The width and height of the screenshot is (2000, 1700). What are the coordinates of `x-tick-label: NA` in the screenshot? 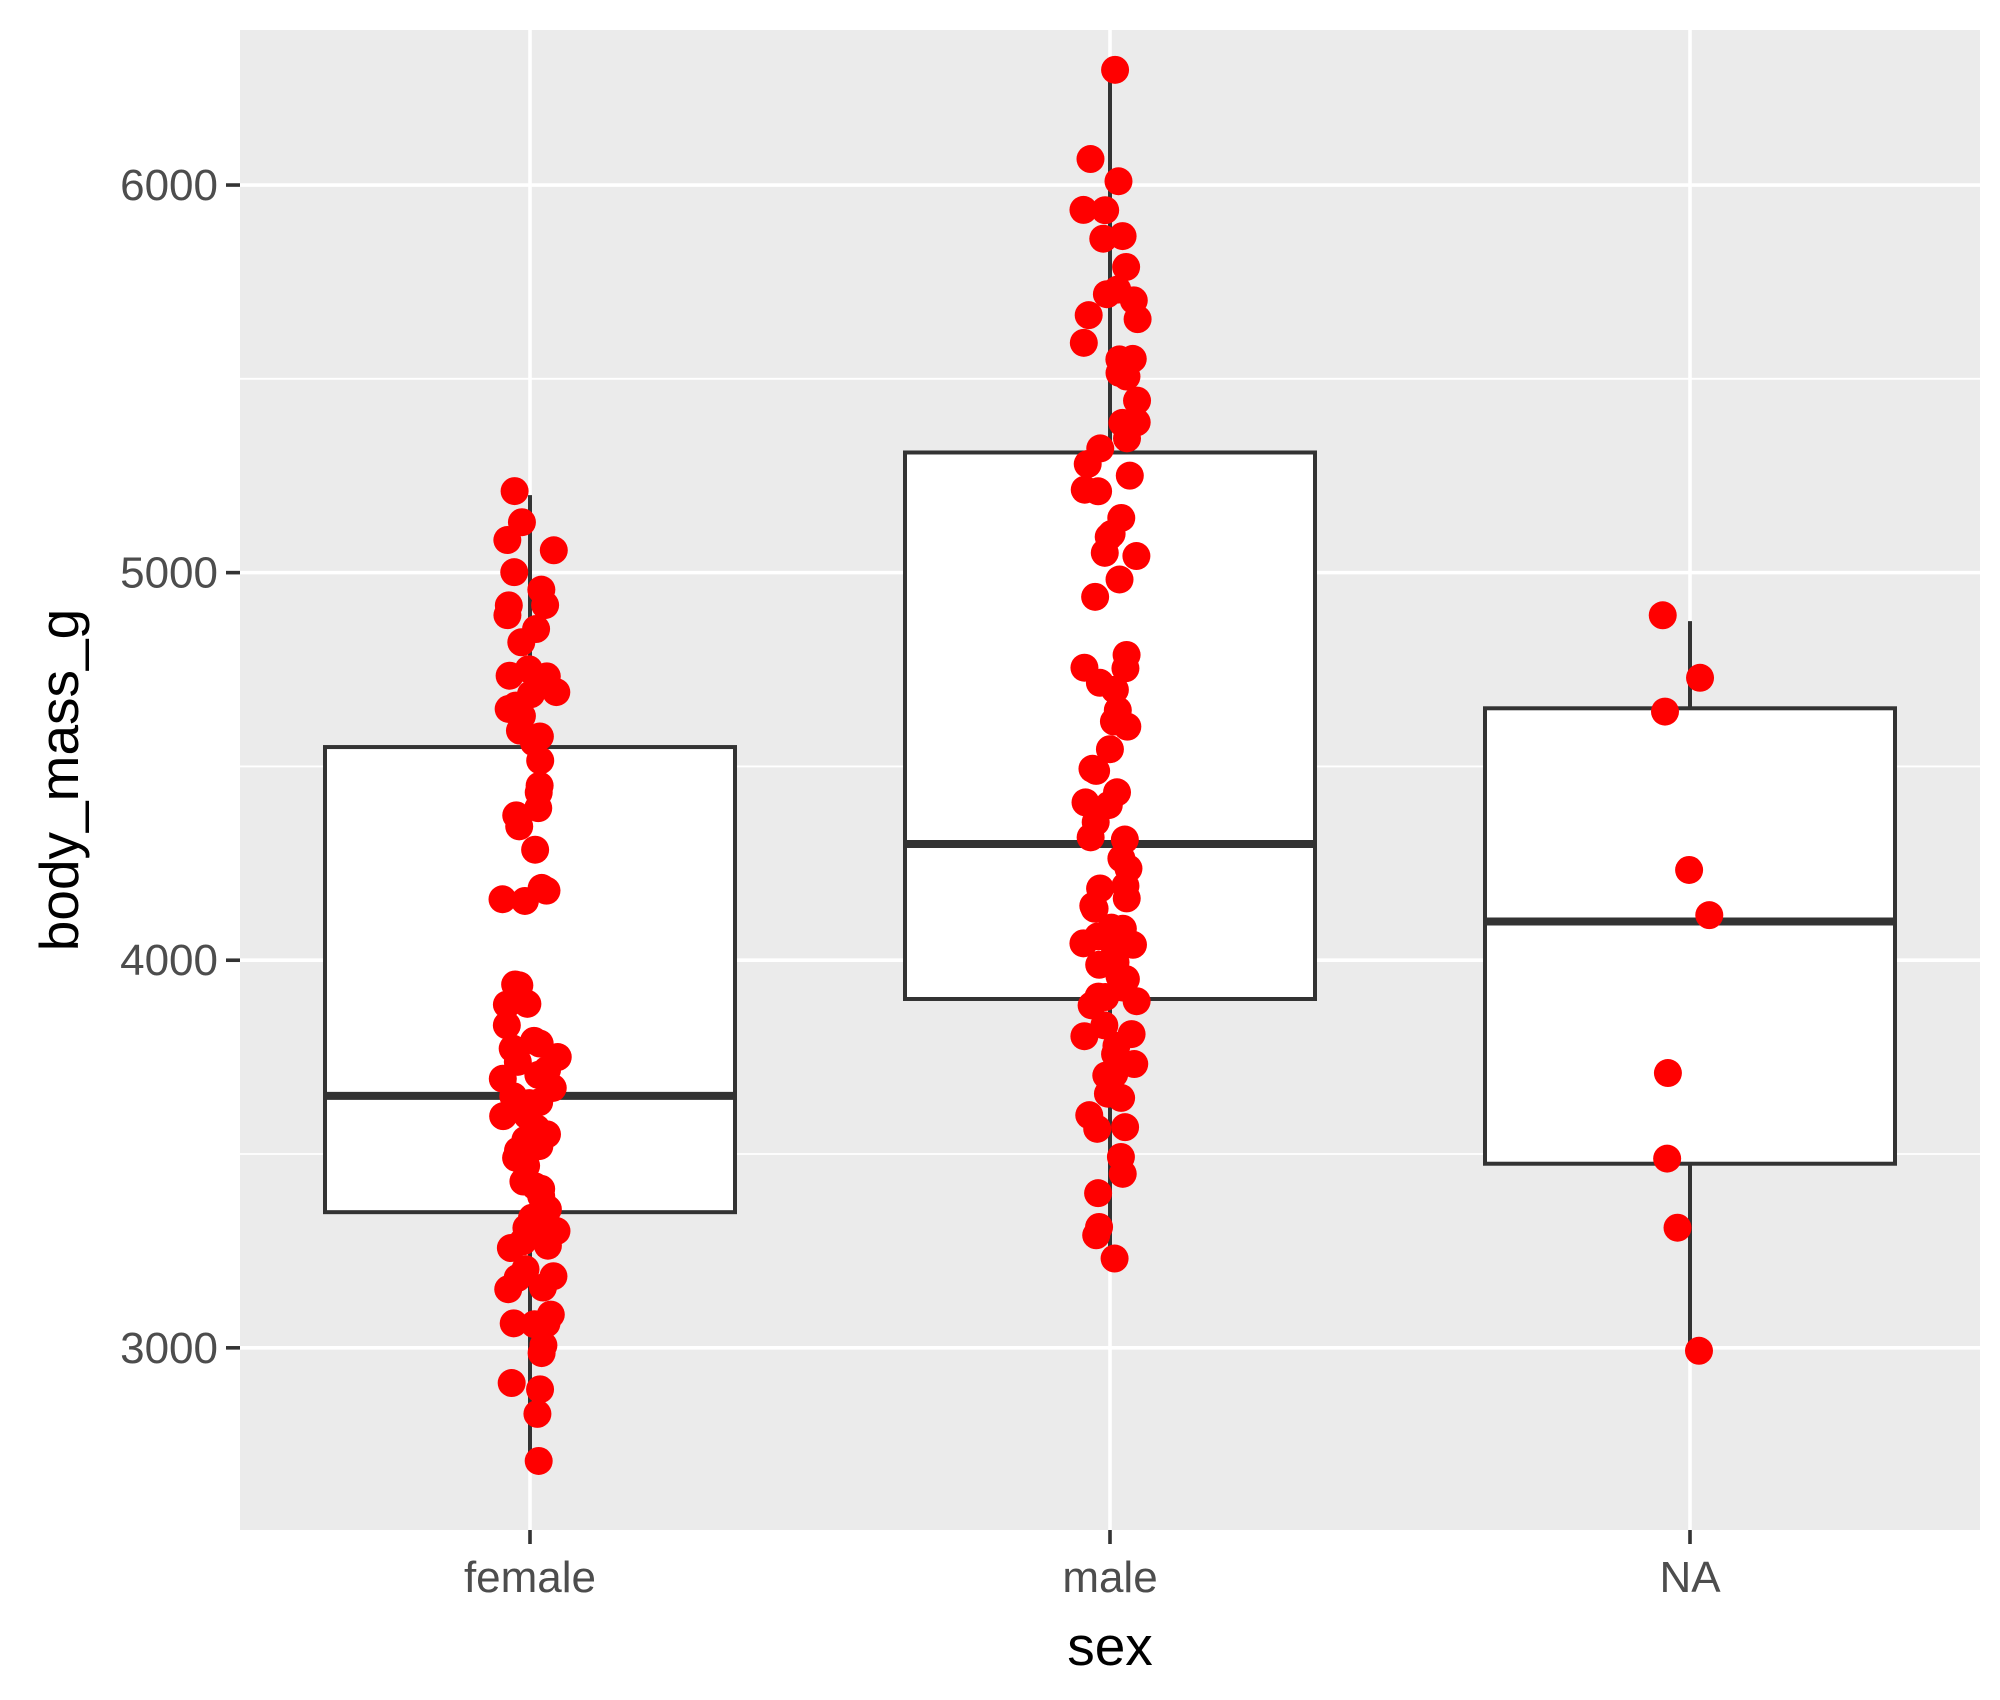 It's located at (1690, 1577).